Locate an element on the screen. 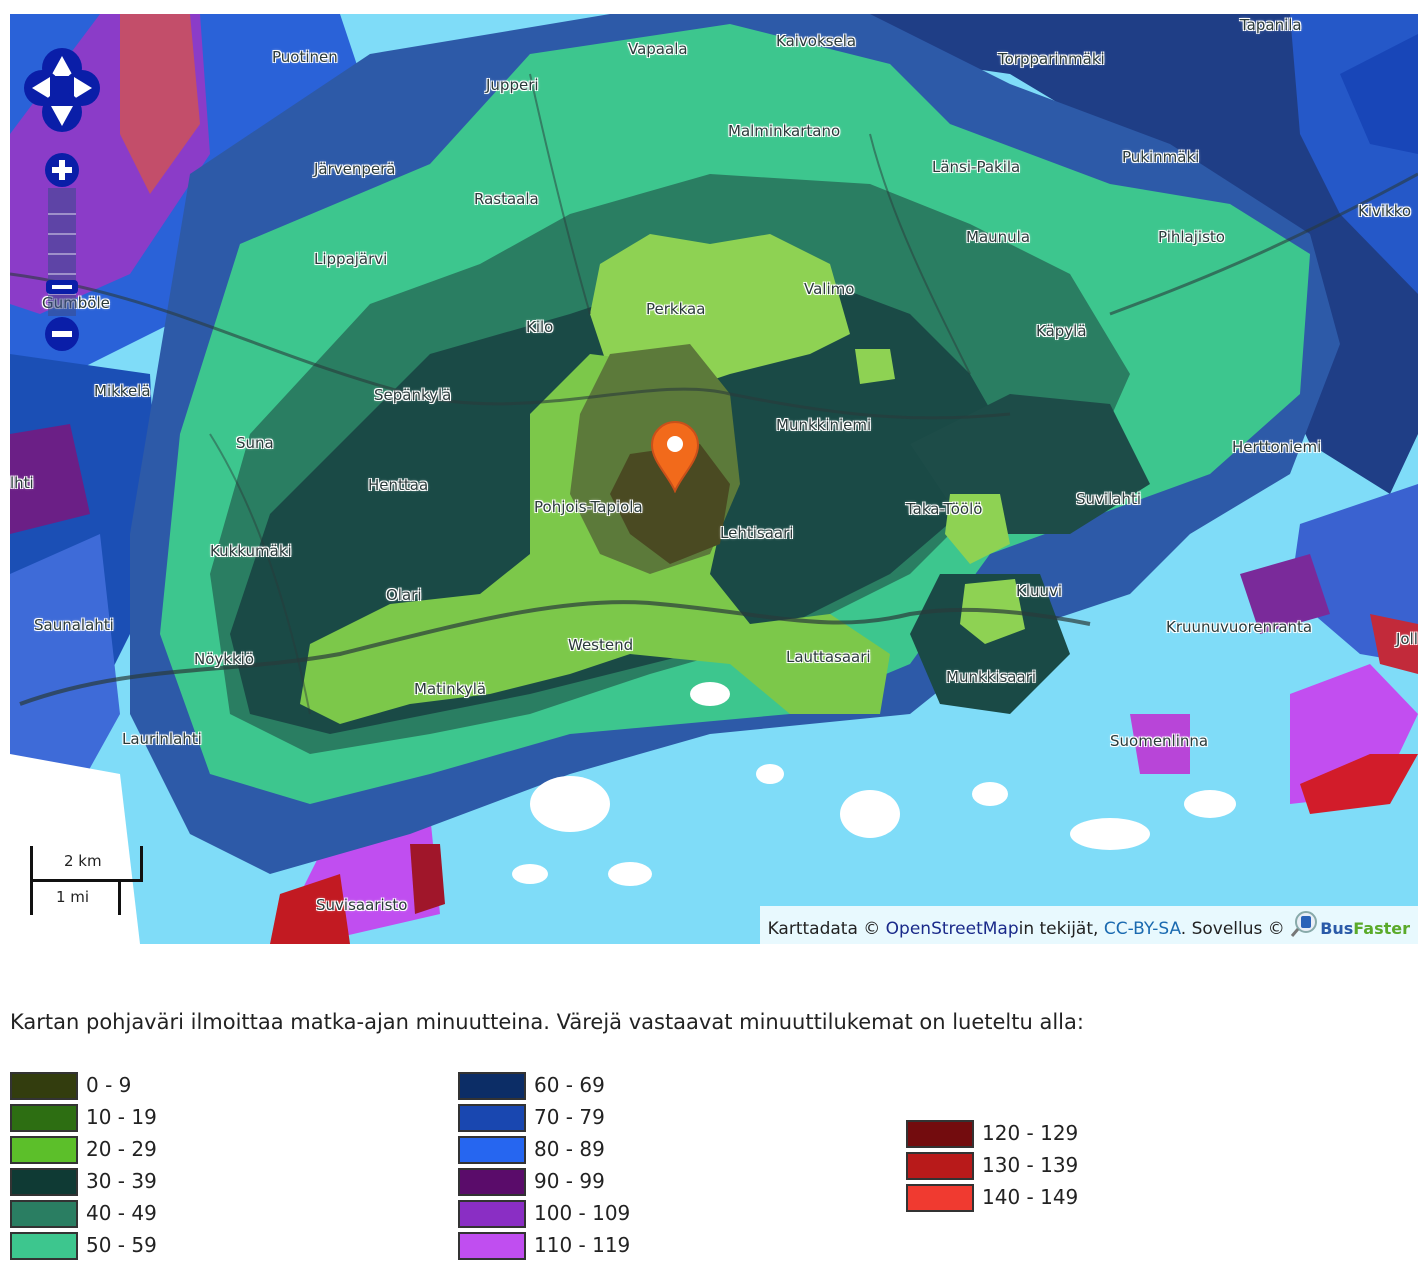  attribution-osm-suffix: in tekijät, is located at coordinates (1061, 929).